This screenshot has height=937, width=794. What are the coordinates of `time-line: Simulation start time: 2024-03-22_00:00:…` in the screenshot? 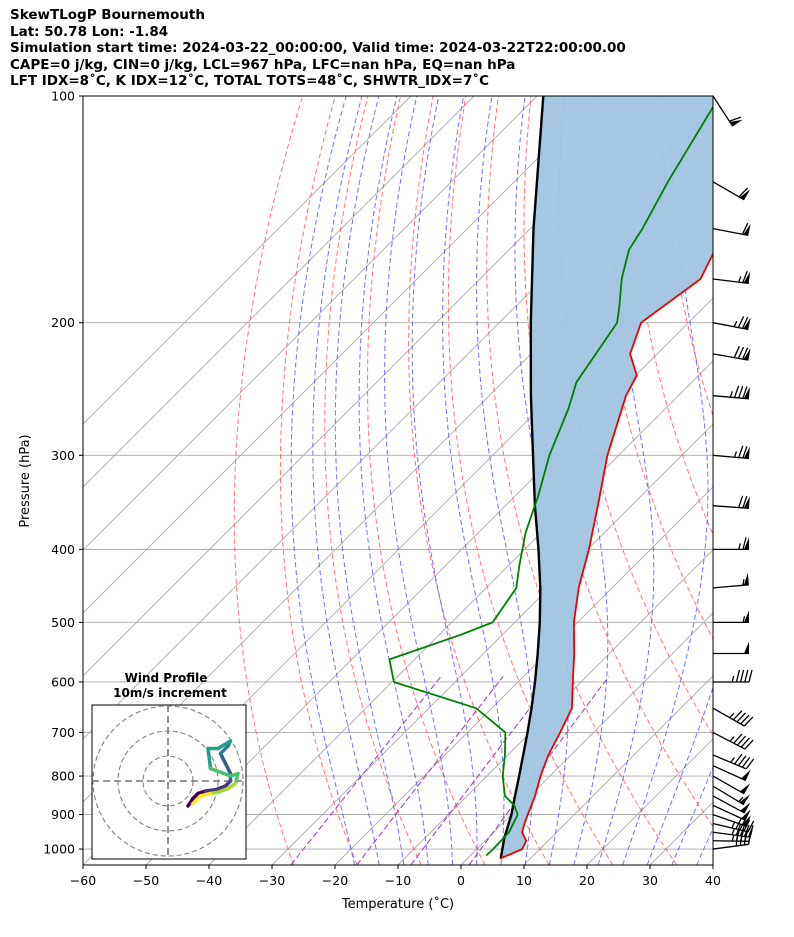 It's located at (318, 48).